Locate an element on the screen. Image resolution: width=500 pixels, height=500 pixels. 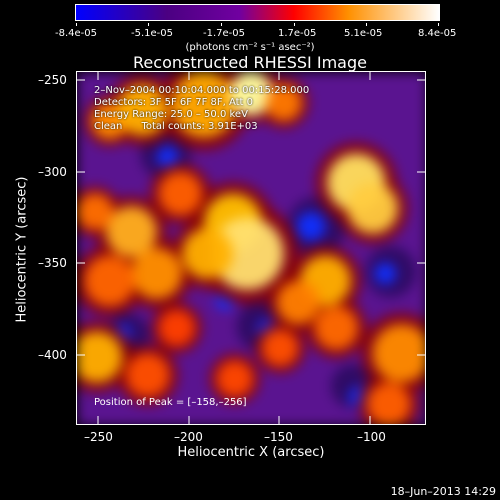
x-axis-label: Heliocentric X (arcsec) is located at coordinates (251, 452).